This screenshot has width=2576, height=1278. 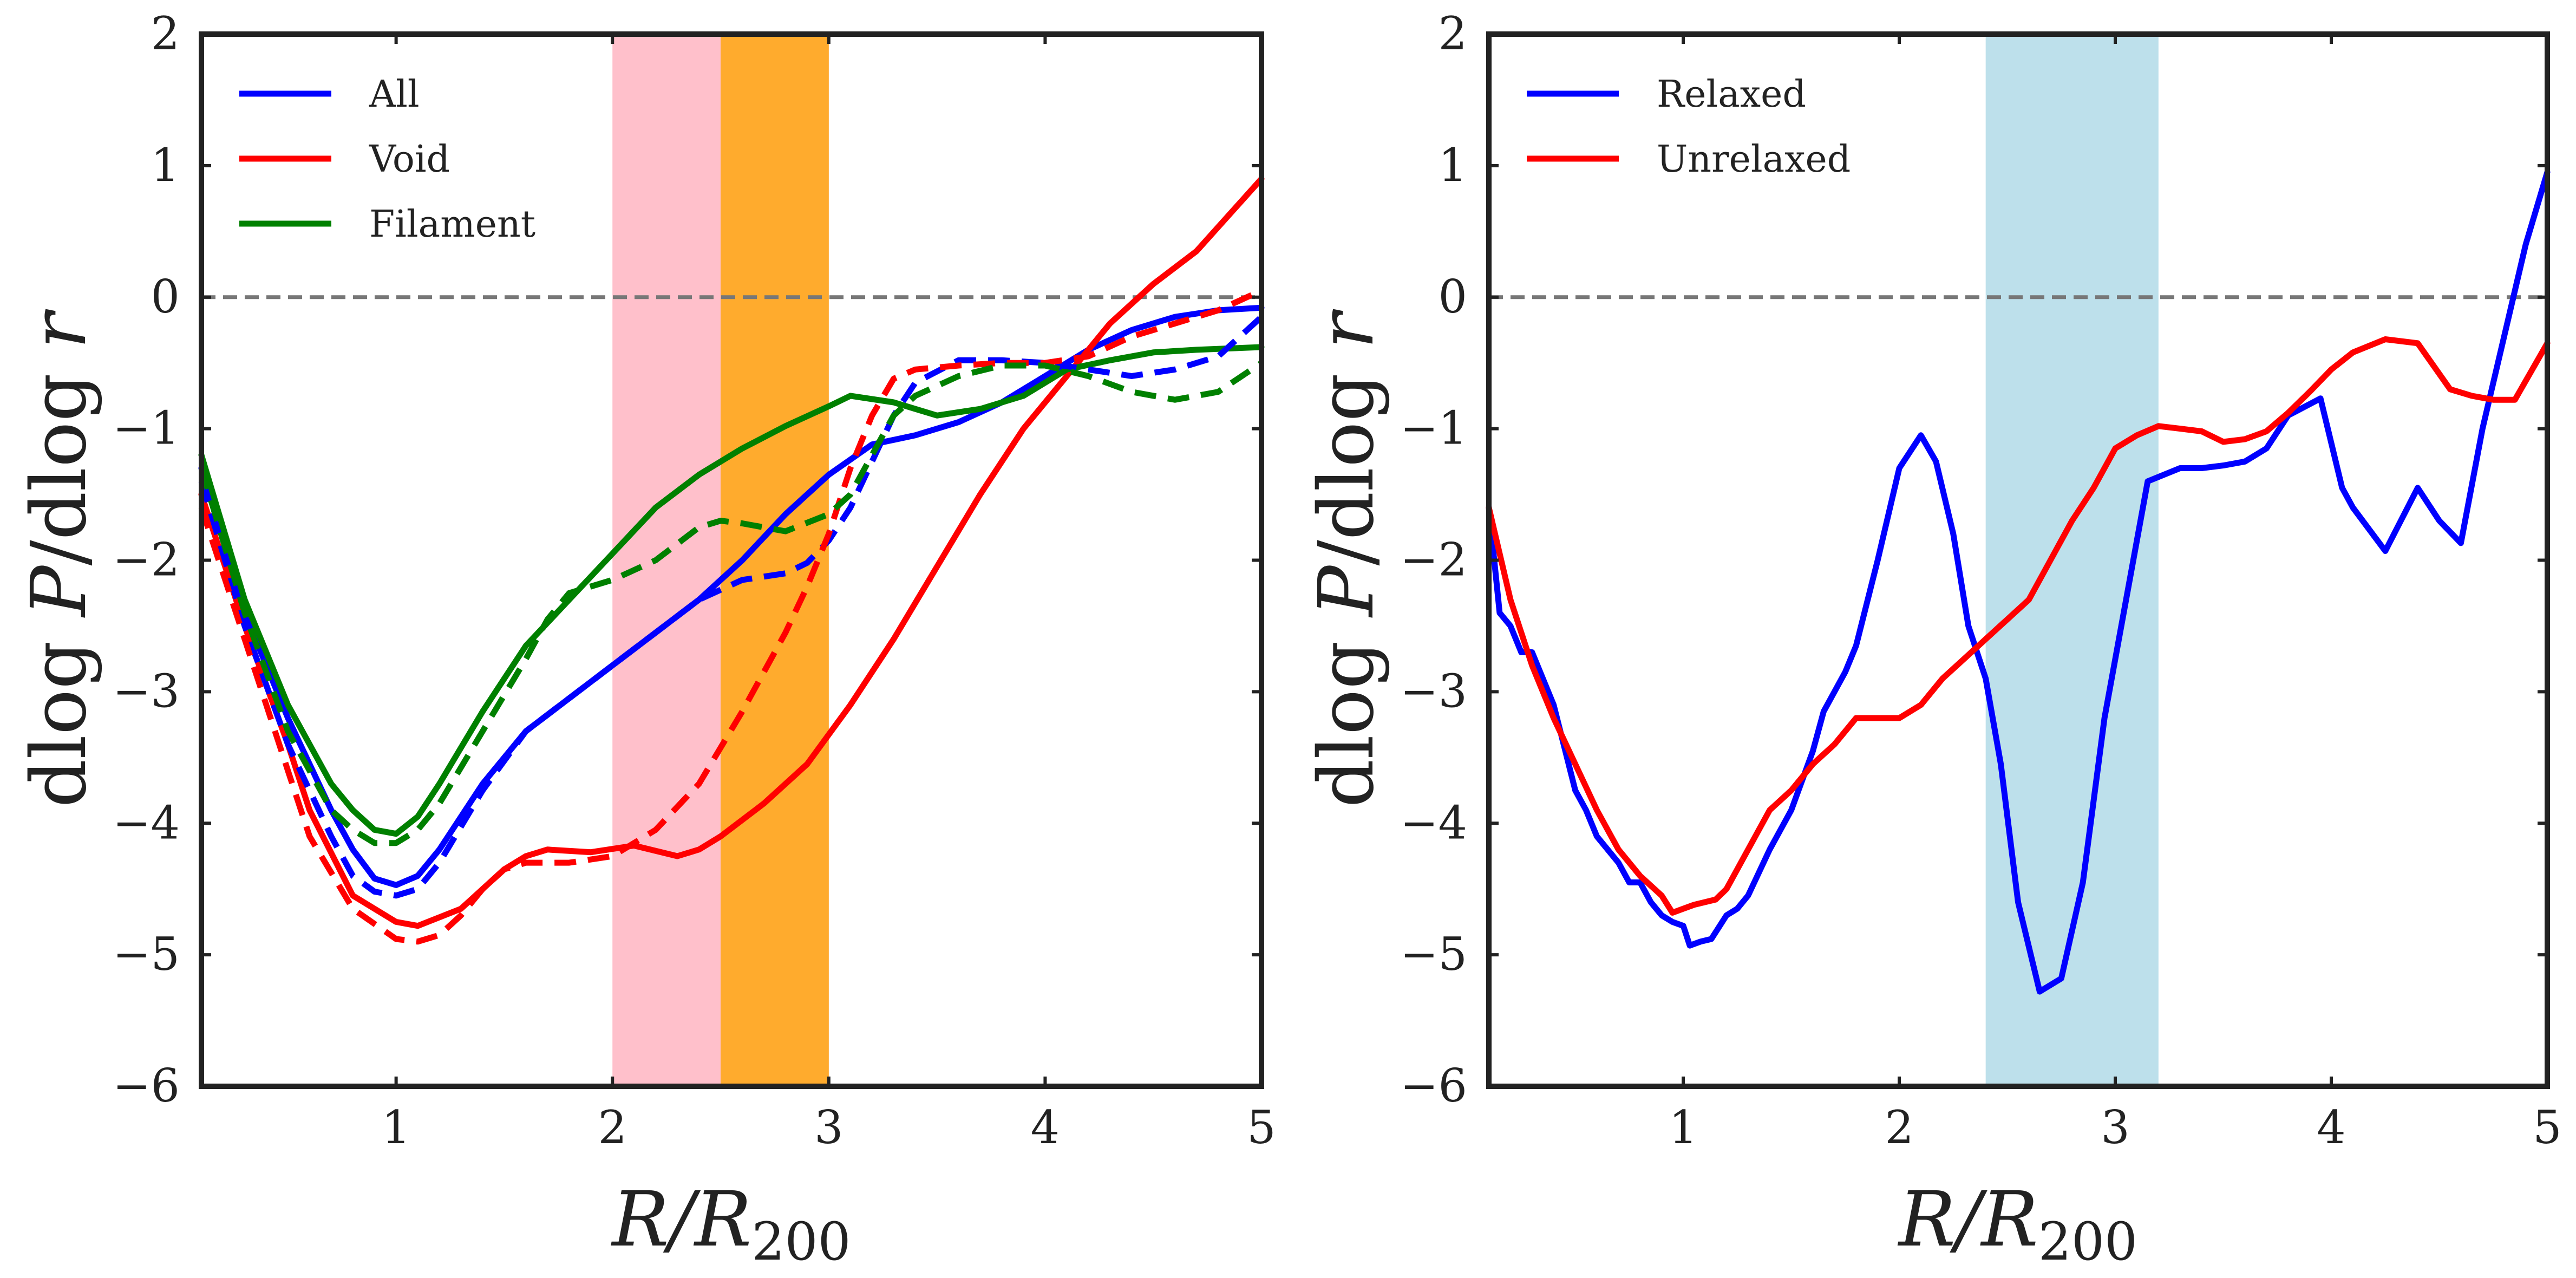 What do you see at coordinates (1683, 1127) in the screenshot?
I see `panel-2-xtick-label-1: 1` at bounding box center [1683, 1127].